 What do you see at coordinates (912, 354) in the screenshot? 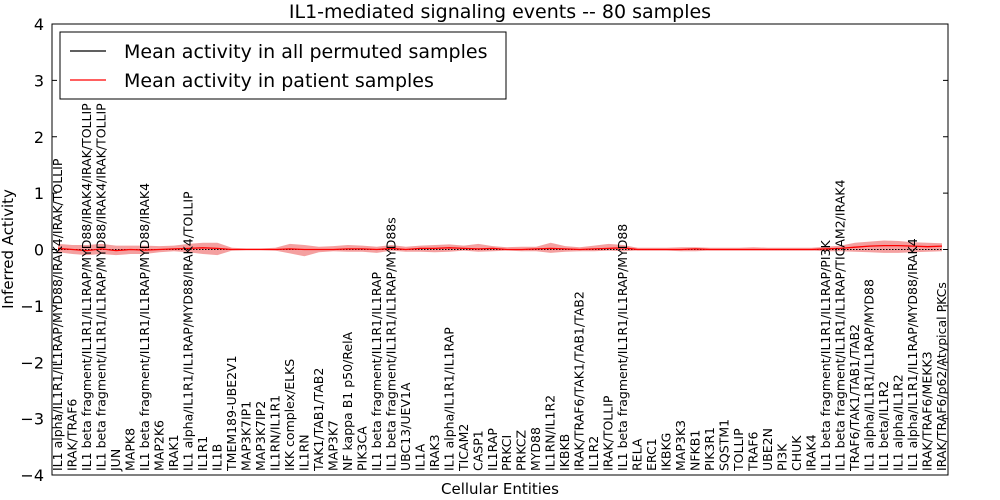
I see `x-category-label: IL1 alpha/IL1R1/IL1RAP/MYD88/IRAK4` at bounding box center [912, 354].